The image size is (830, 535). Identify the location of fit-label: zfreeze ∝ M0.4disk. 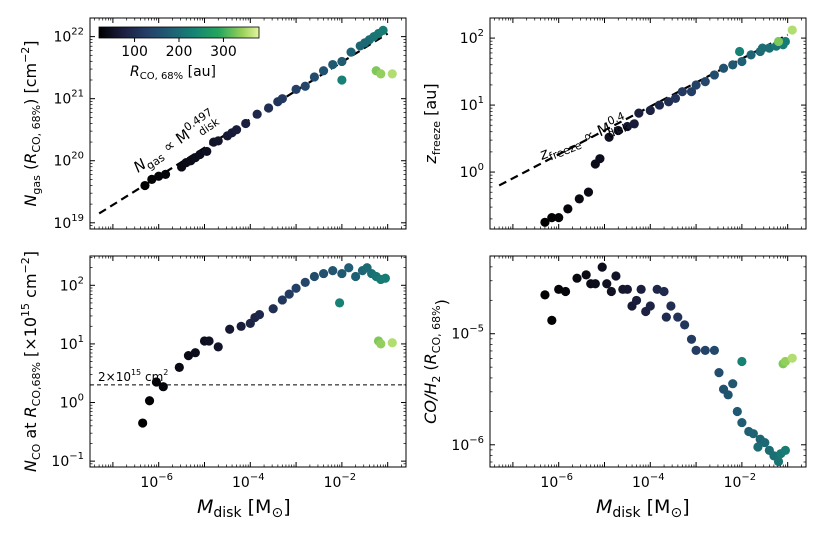
(583, 138).